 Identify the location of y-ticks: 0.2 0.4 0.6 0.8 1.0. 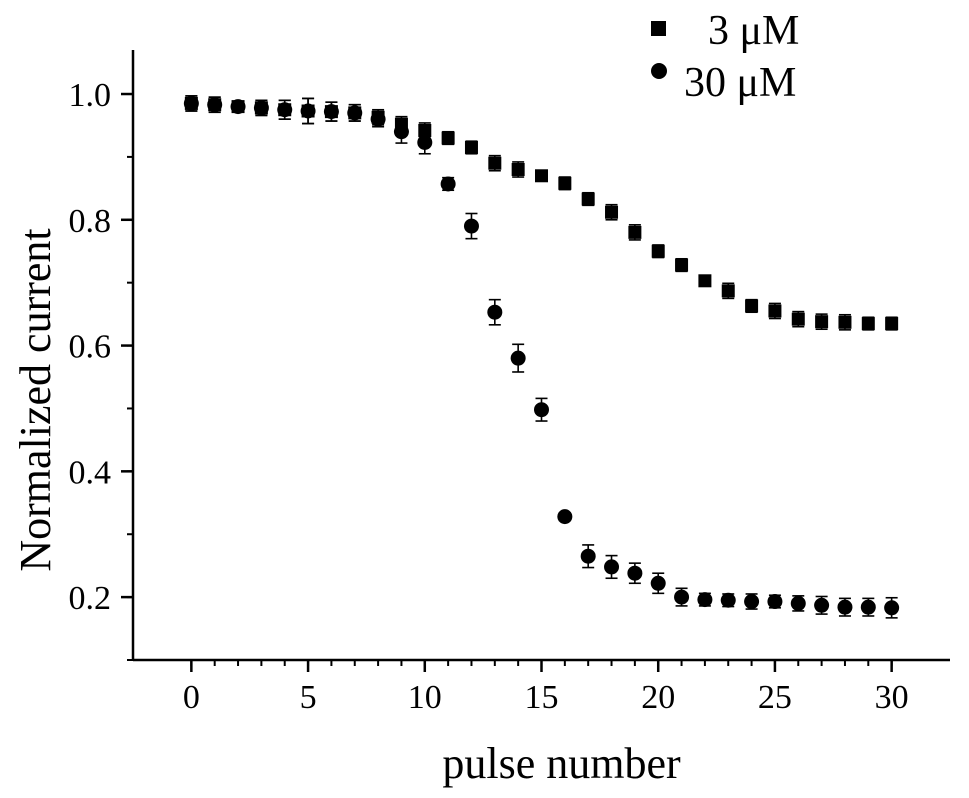
(101, 369).